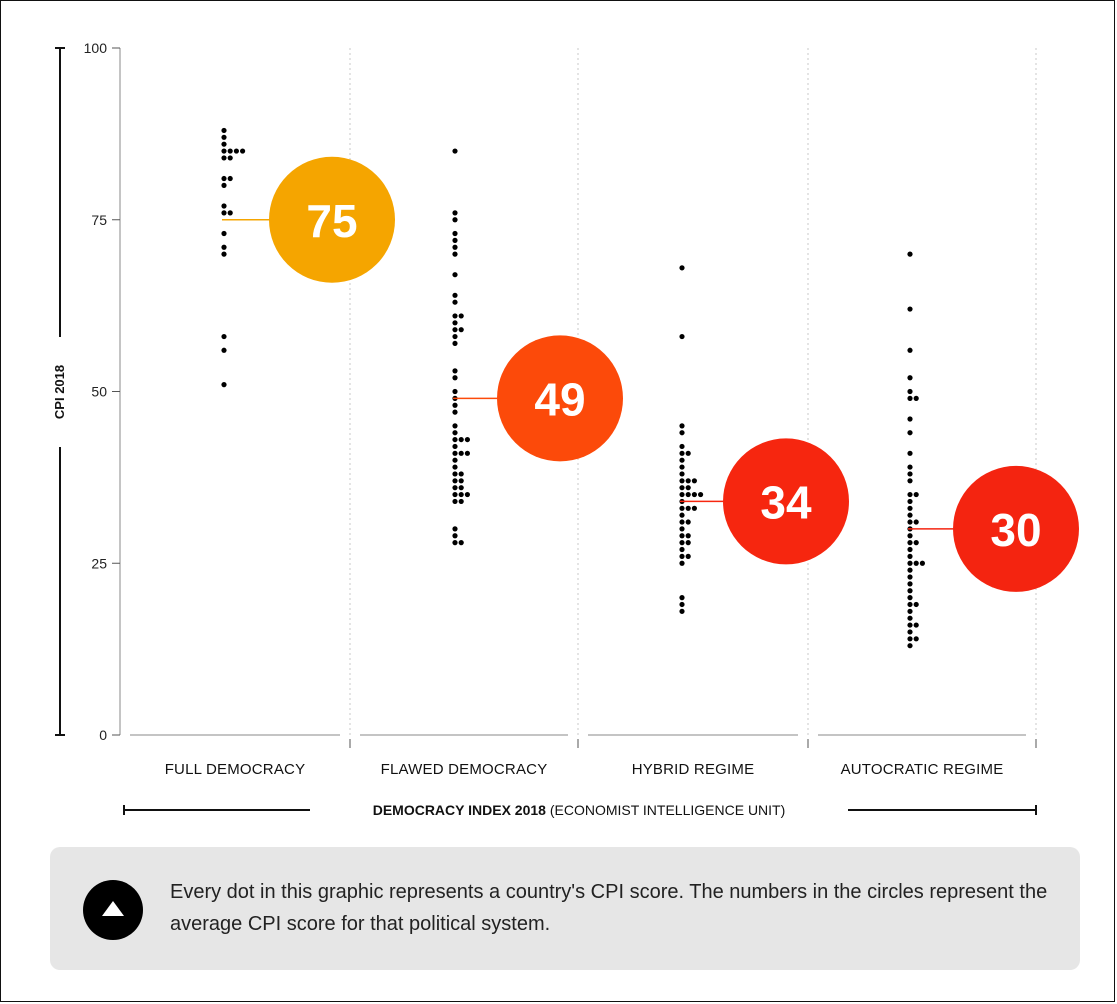  I want to click on up-triangle-icon, so click(113, 910).